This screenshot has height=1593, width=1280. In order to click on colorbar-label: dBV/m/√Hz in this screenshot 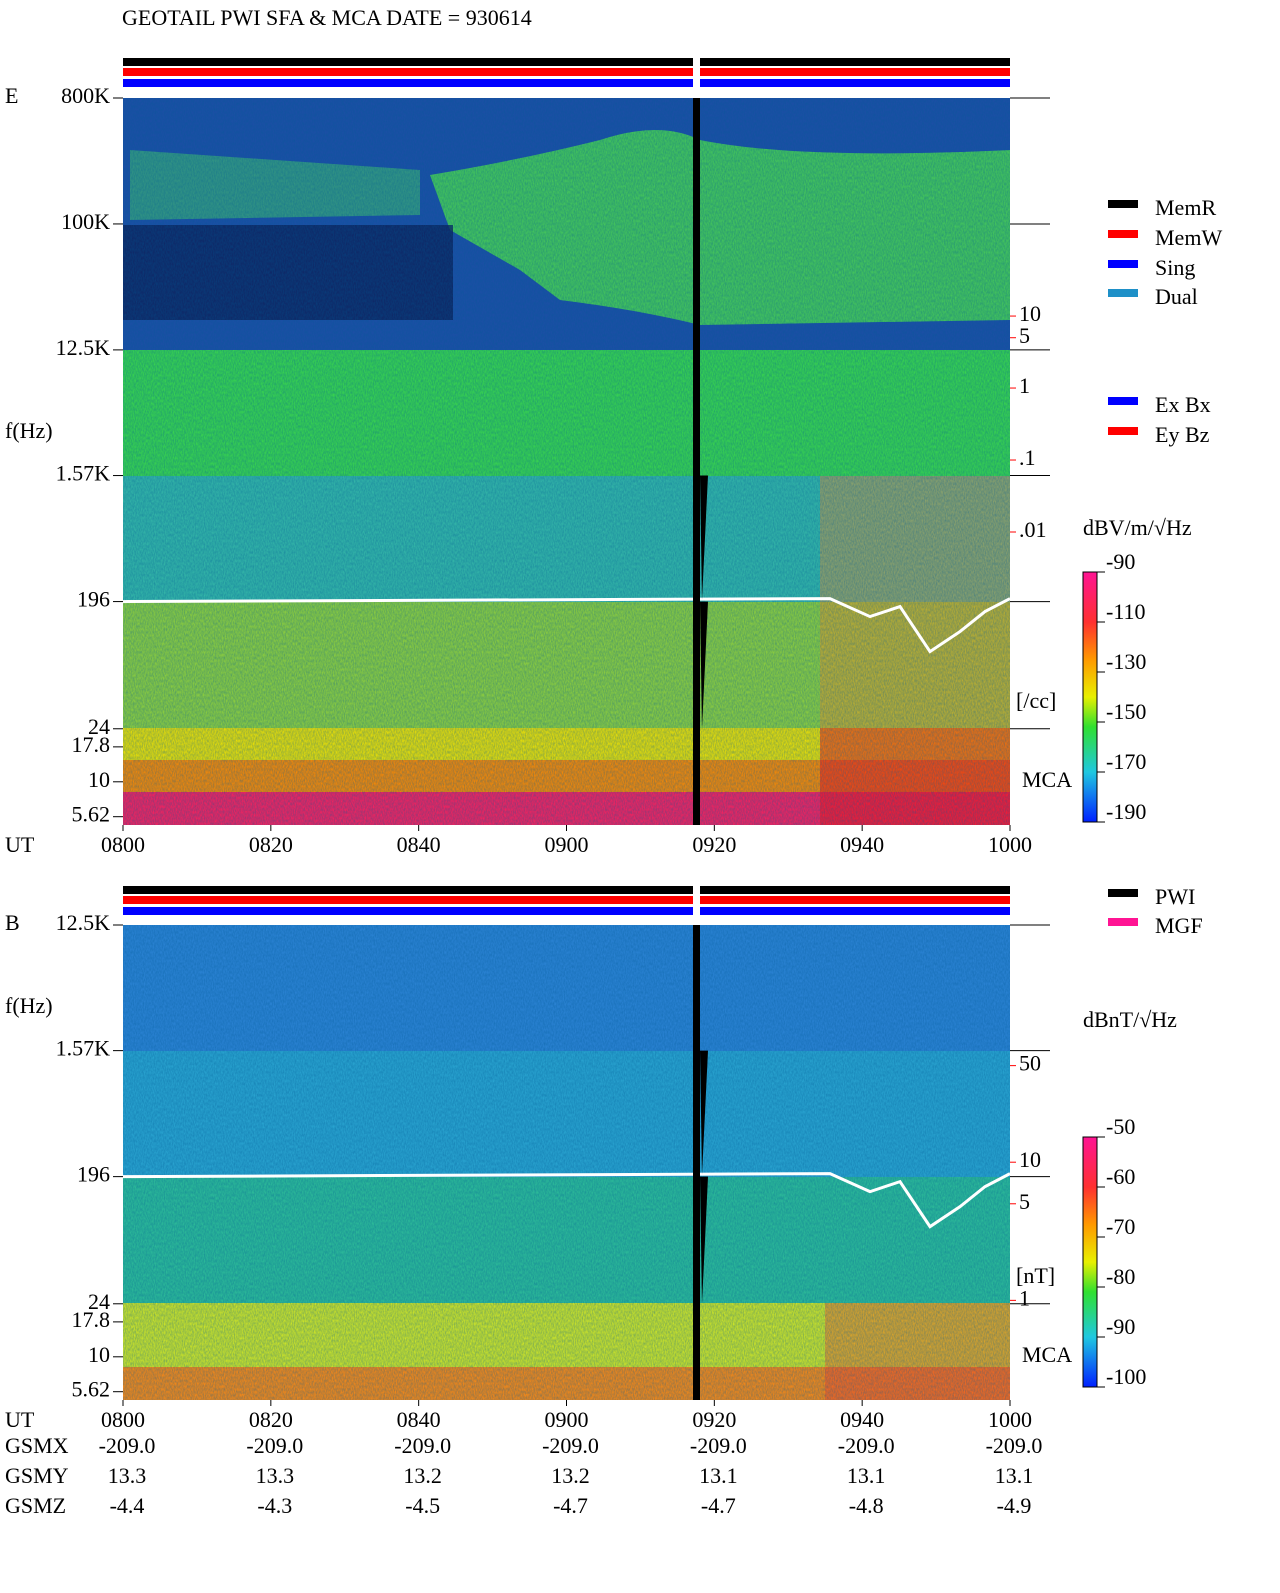, I will do `click(1137, 527)`.